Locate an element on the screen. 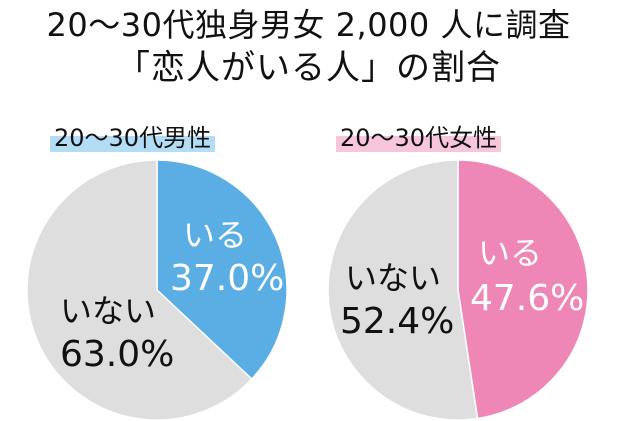  men-slice-label-no-partner: いない is located at coordinates (108, 311).